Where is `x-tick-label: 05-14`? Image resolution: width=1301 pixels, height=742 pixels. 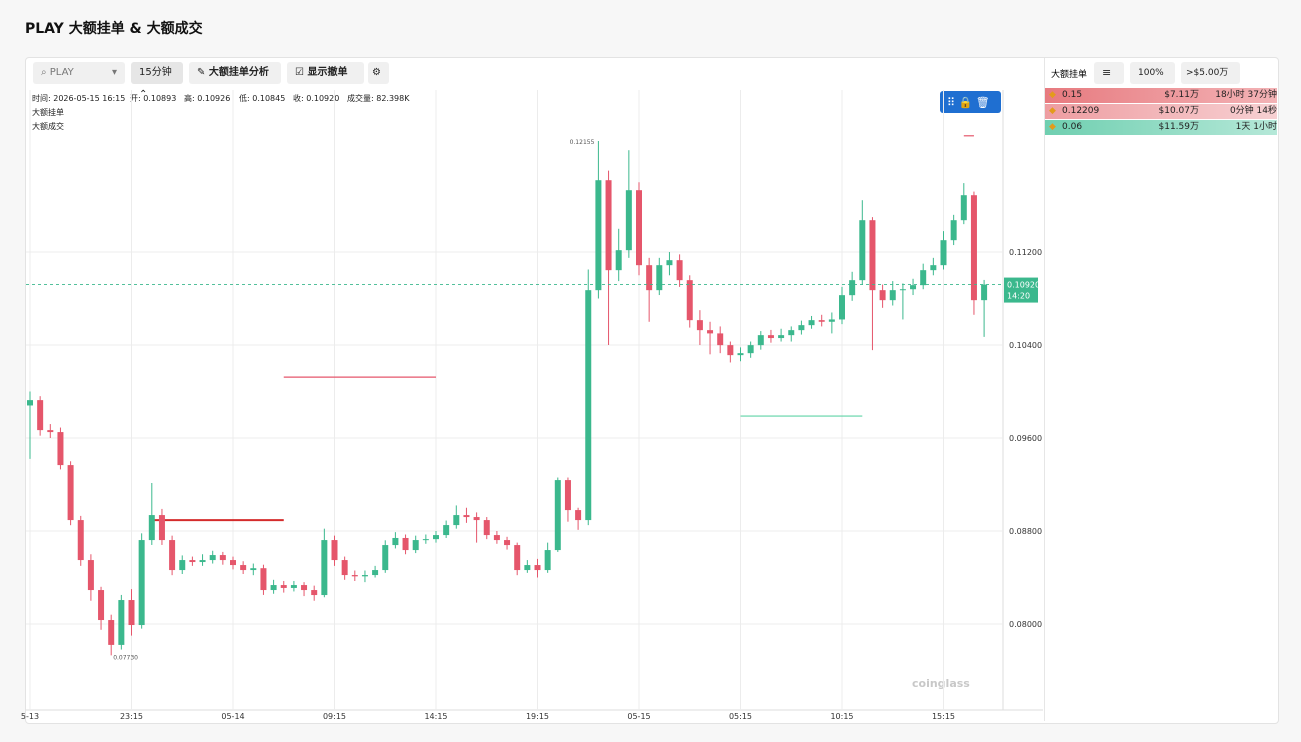 x-tick-label: 05-14 is located at coordinates (232, 716).